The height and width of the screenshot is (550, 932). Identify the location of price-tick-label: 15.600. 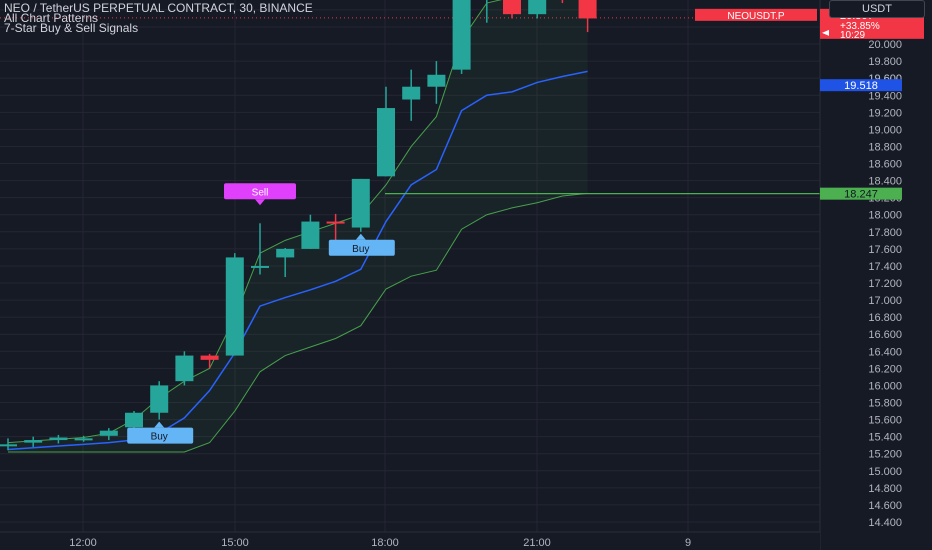
(885, 421).